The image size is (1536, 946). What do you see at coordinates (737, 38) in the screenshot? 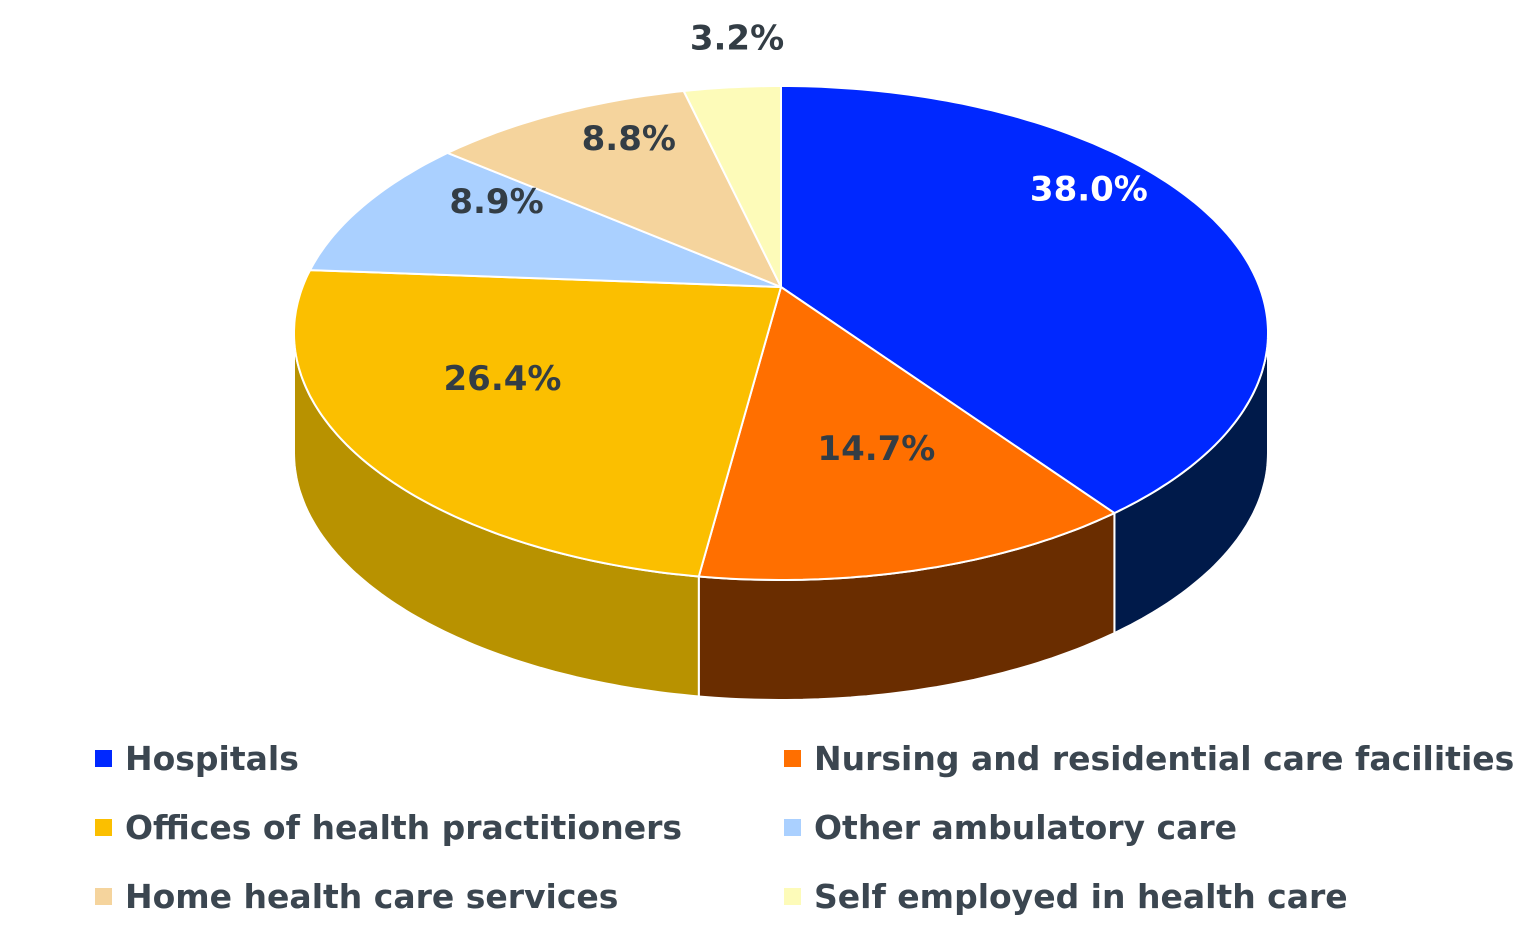
I see `data-label-self-employed-in-health-care: 3.2%` at bounding box center [737, 38].